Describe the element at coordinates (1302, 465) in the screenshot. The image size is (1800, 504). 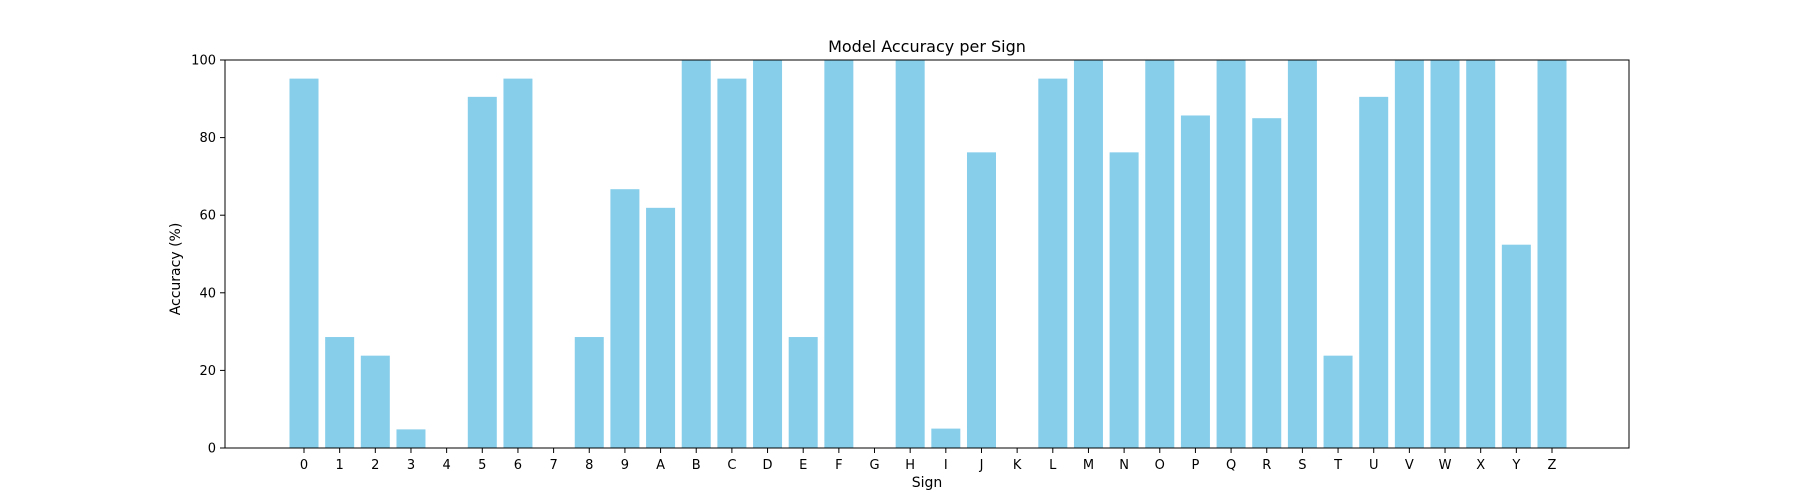
I see `x-tick-label: S` at that location.